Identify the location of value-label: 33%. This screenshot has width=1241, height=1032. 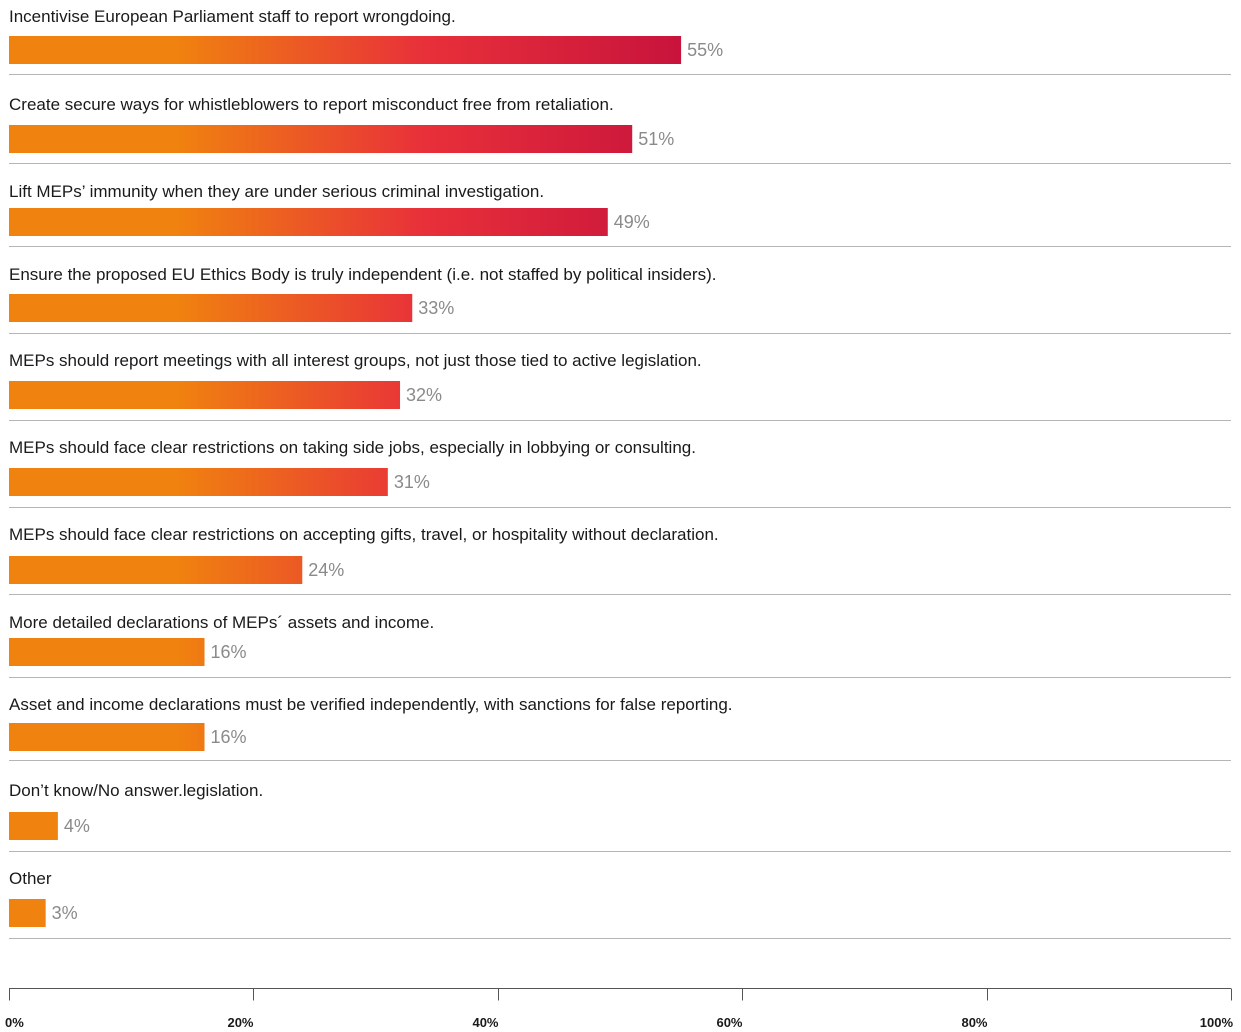
(436, 308).